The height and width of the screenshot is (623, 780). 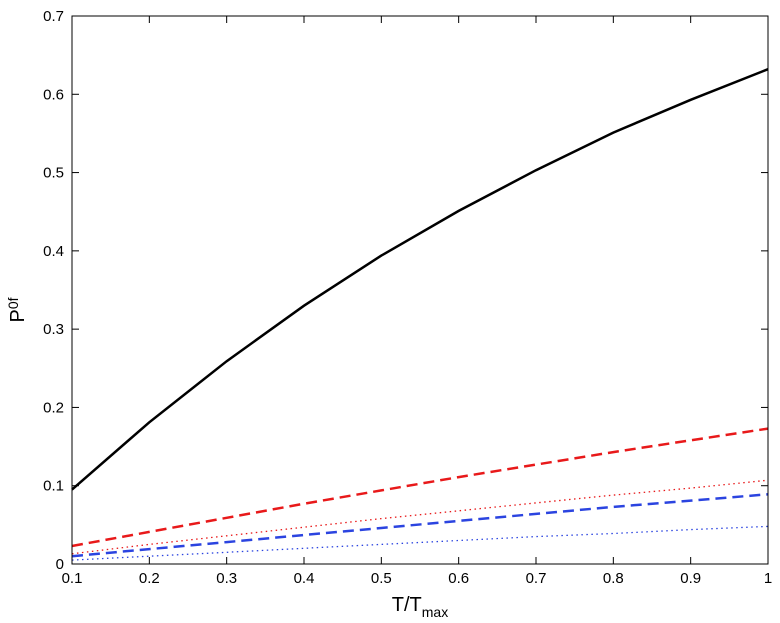 I want to click on y-tick-label: 0.7, so click(x=53, y=16).